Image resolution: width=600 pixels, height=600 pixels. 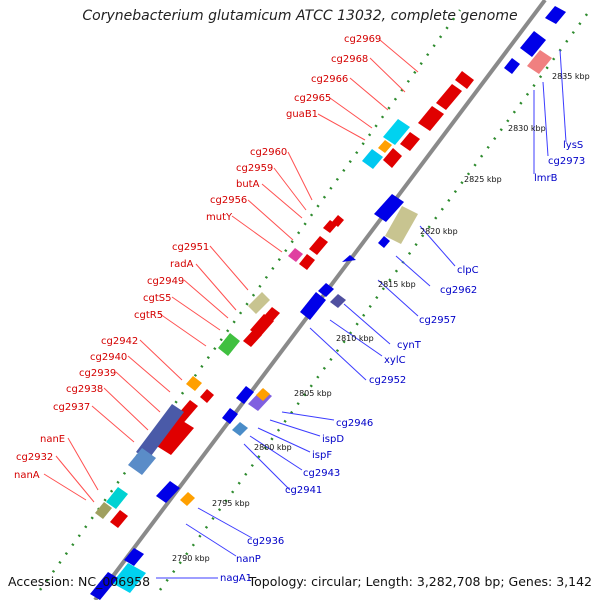 I want to click on gene-label: cg2959, so click(x=254, y=168).